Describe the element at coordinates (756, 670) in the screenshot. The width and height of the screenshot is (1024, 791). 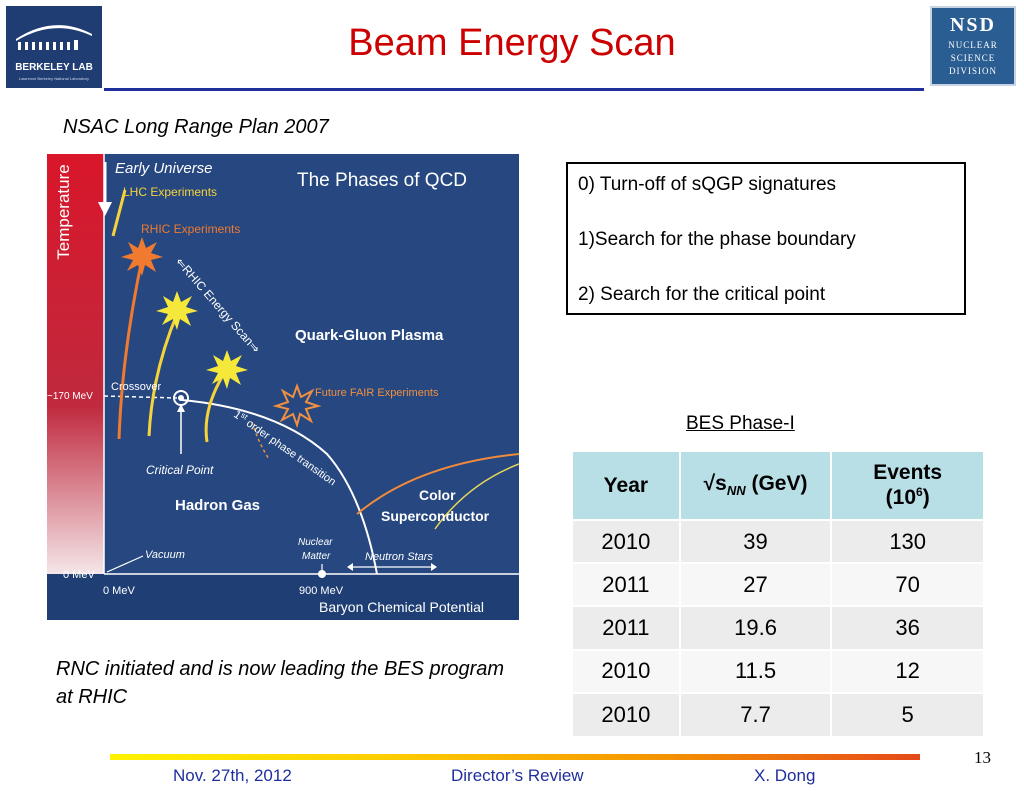
I see `cell-energy: 11.5` at that location.